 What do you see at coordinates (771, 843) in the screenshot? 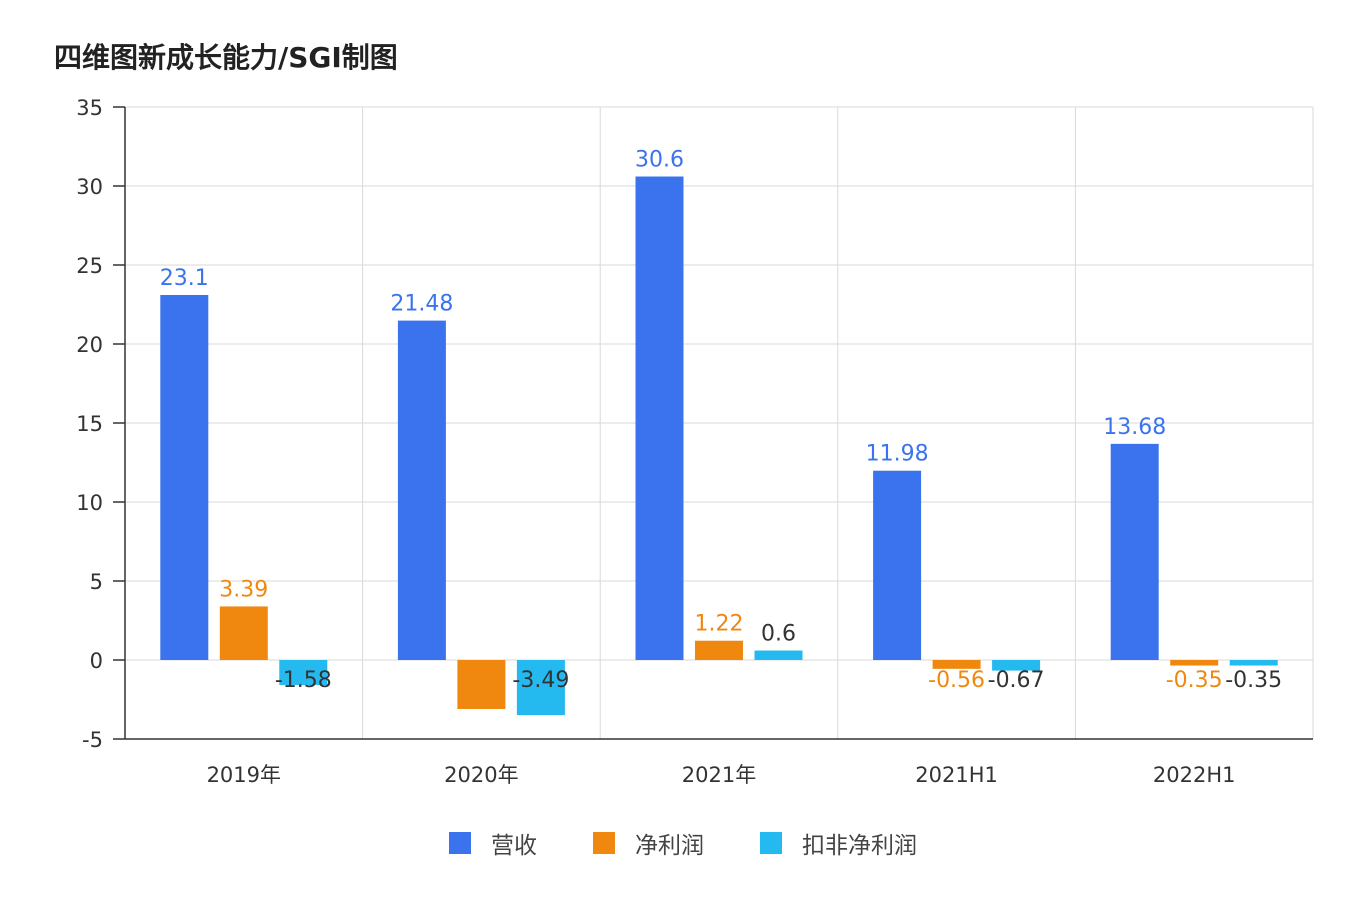
I see `legend-swatch-adjusted-net-profit` at bounding box center [771, 843].